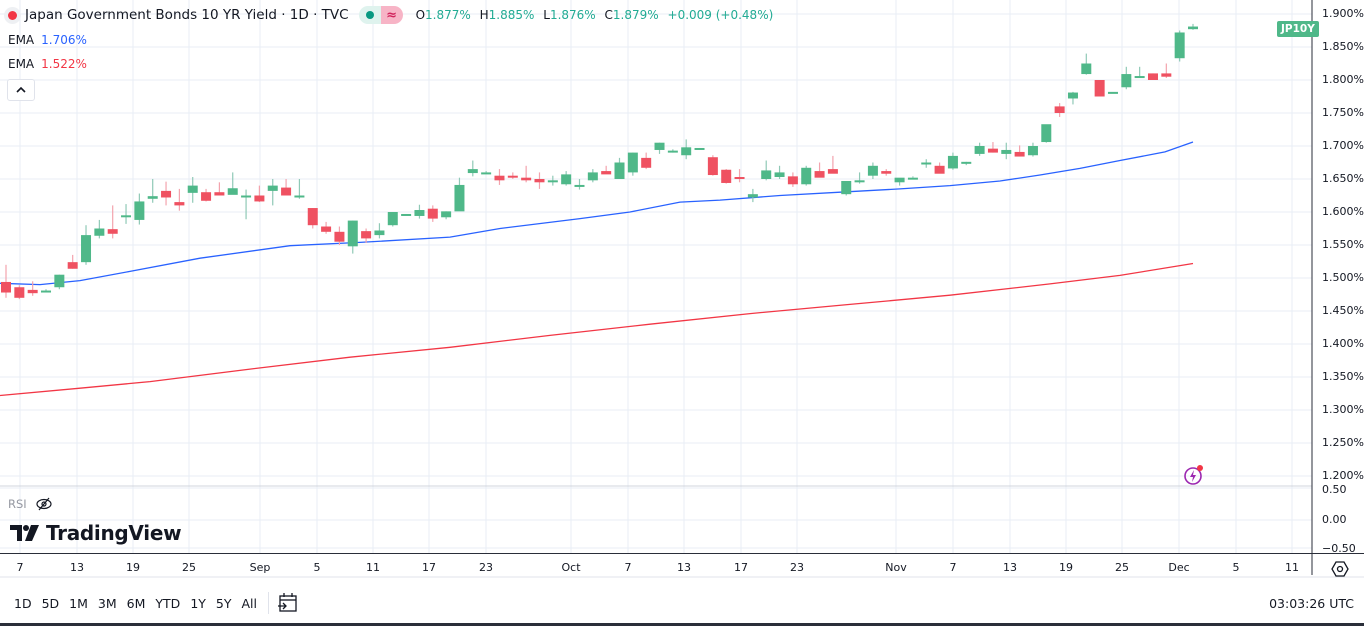  I want to click on market-open-icon, so click(369, 15).